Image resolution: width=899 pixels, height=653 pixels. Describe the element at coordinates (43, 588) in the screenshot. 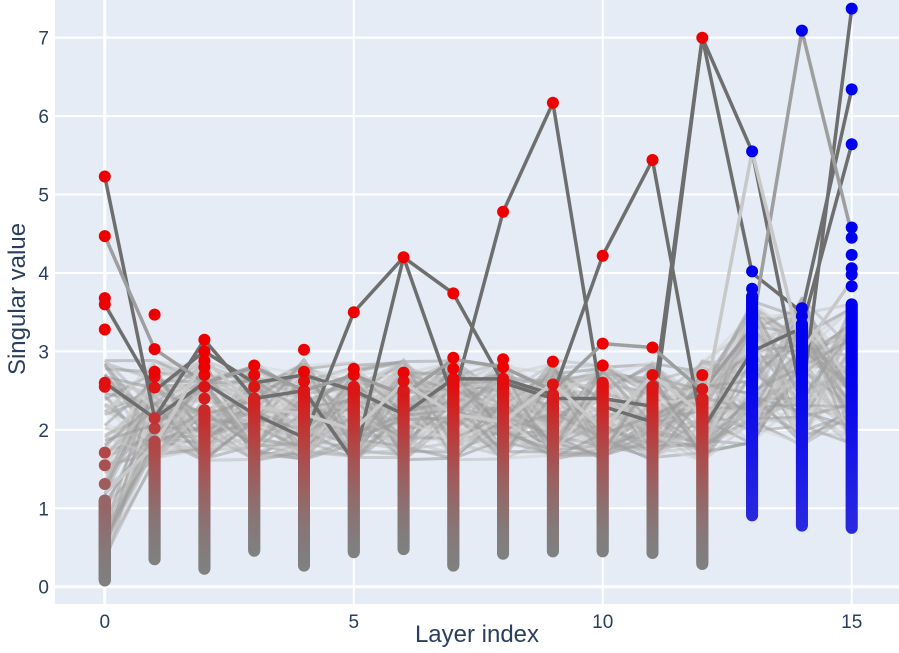

I see `y-tick-label: 0` at that location.